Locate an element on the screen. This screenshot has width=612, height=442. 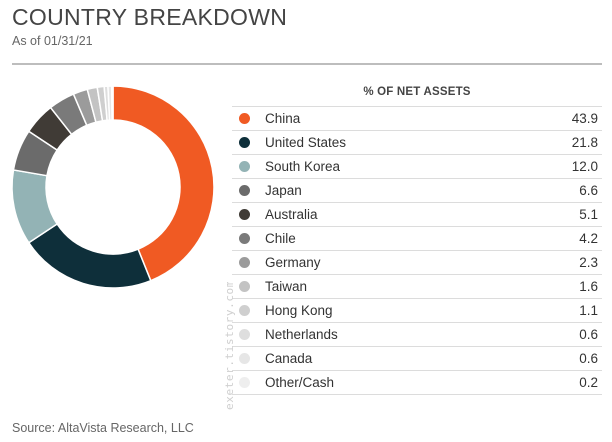
table-row-canada: Canada 0.6 is located at coordinates (417, 359).